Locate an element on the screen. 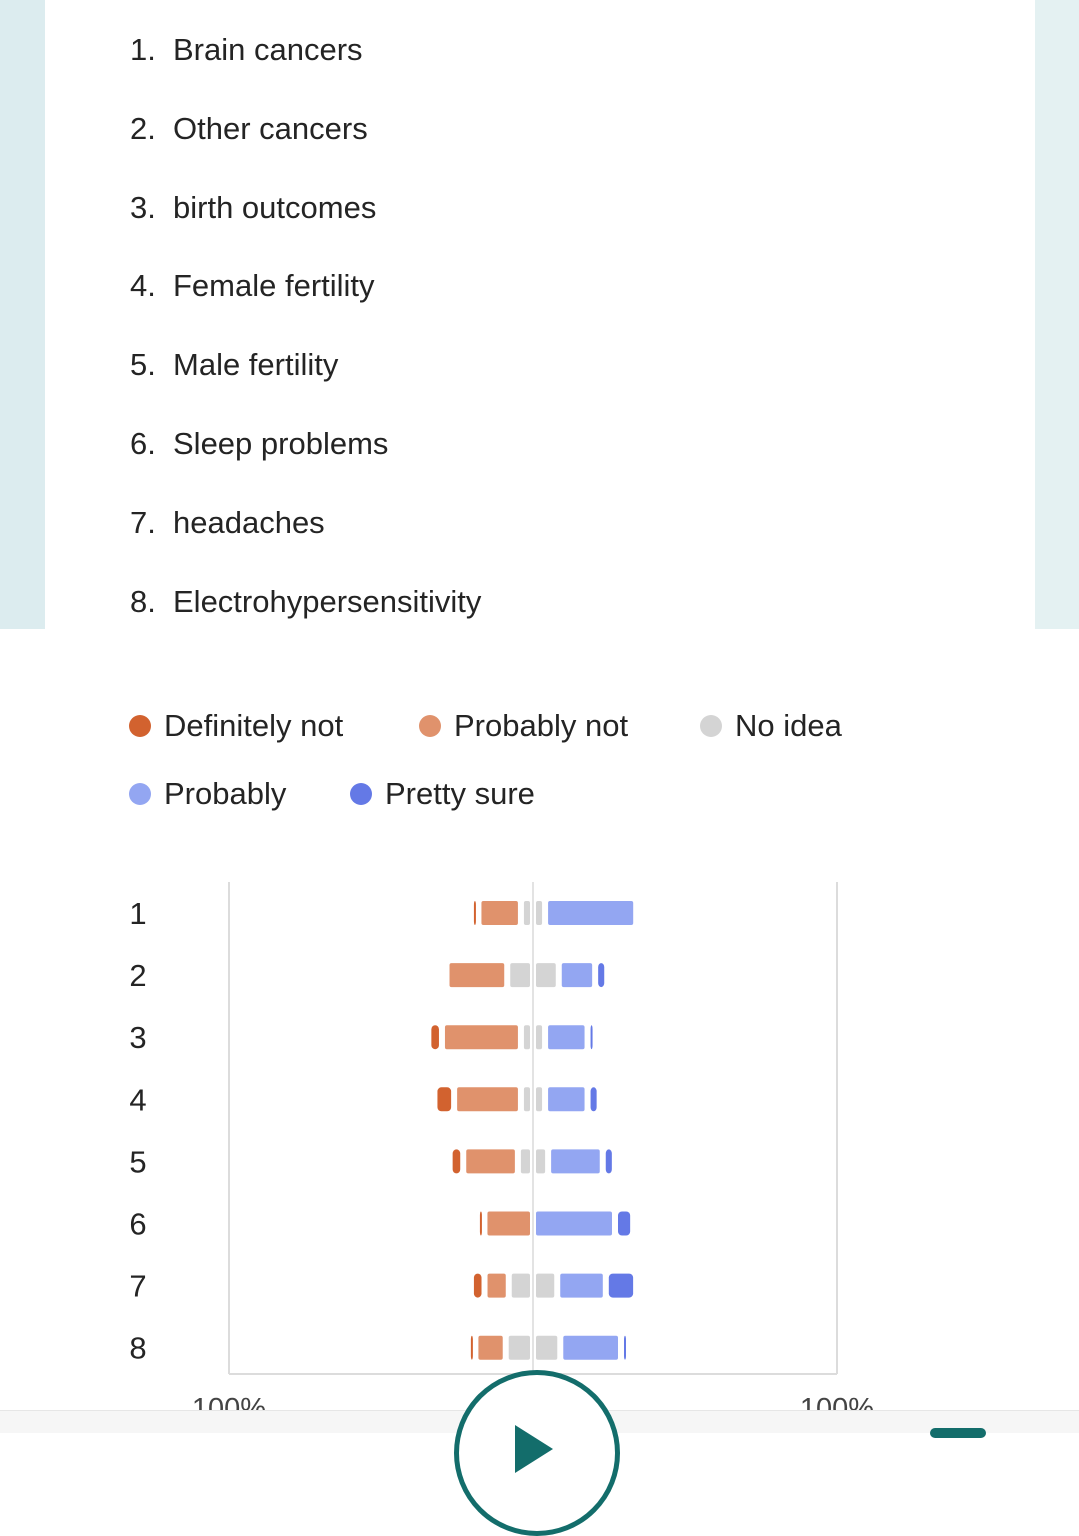 This screenshot has width=1079, height=1536. list-item-label: Sleep problems is located at coordinates (281, 443).